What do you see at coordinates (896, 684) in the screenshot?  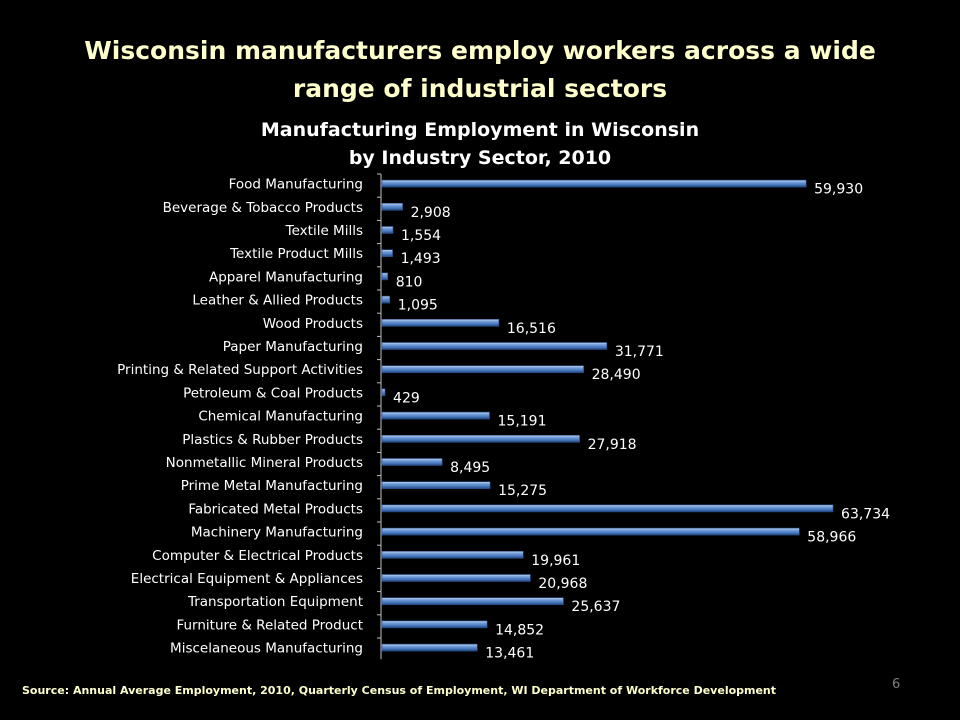 I see `page-number: 6` at bounding box center [896, 684].